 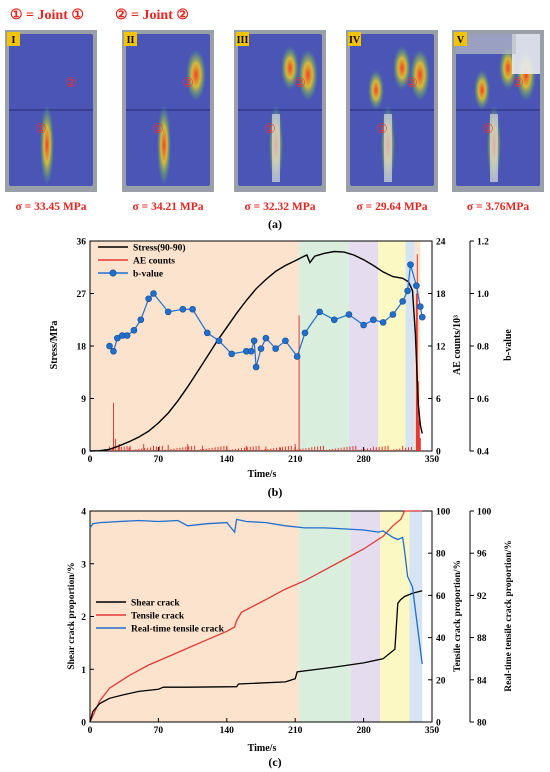 What do you see at coordinates (458, 616) in the screenshot?
I see `y-axis-right1-label-c: Tensile crack proportion/%` at bounding box center [458, 616].